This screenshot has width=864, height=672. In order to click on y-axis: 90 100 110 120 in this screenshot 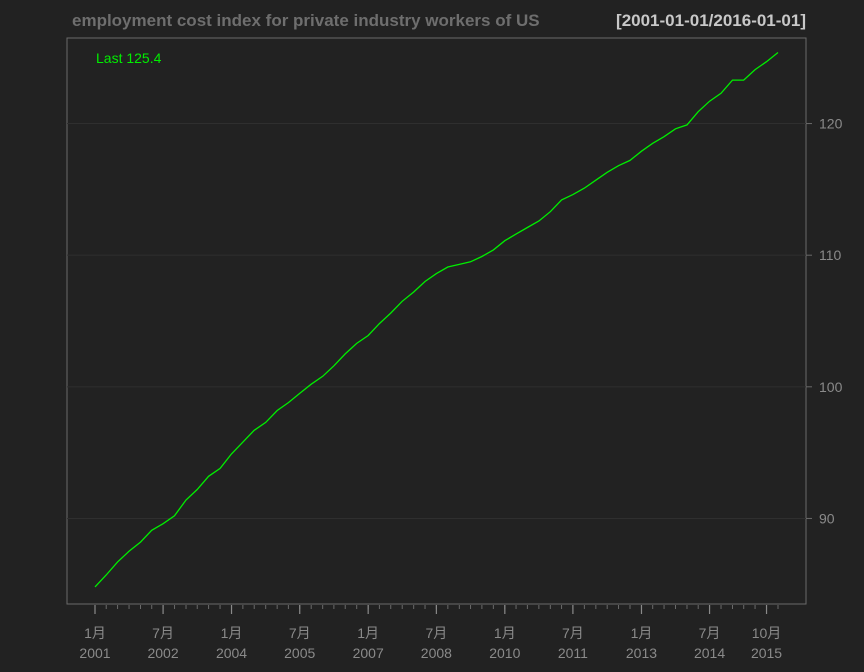, I will do `click(824, 321)`.